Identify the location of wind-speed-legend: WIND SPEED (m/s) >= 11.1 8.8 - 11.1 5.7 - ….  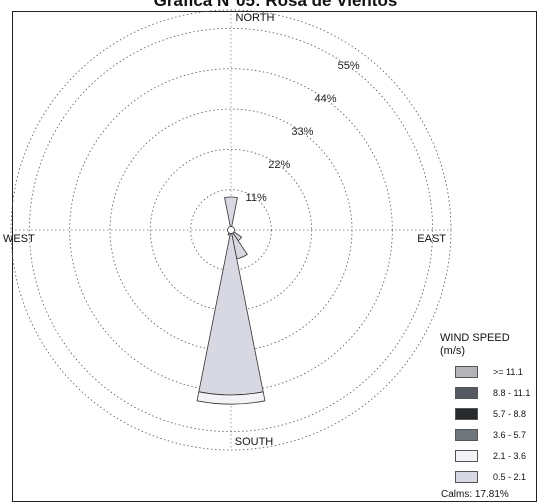
(495, 407).